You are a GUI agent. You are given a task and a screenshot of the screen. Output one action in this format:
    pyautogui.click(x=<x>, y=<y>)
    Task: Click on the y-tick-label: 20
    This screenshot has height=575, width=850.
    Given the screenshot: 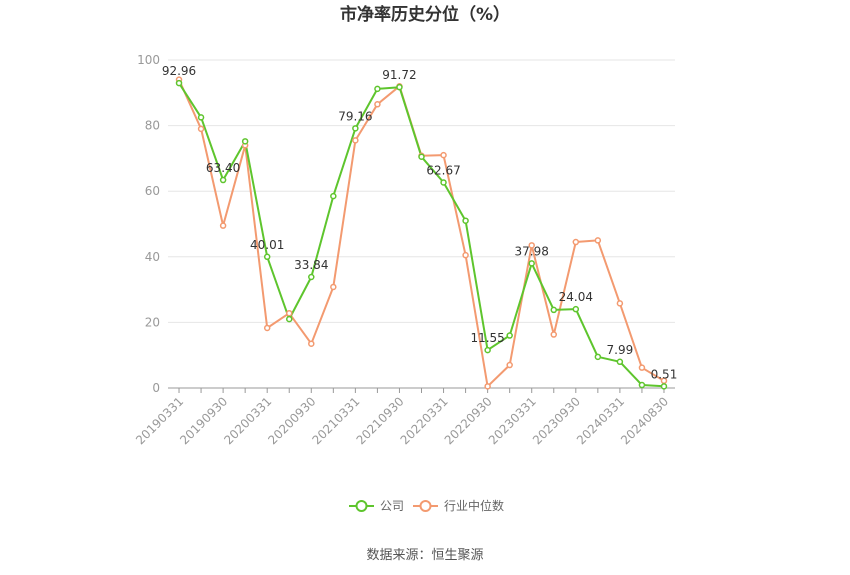 What is the action you would take?
    pyautogui.click(x=152, y=322)
    